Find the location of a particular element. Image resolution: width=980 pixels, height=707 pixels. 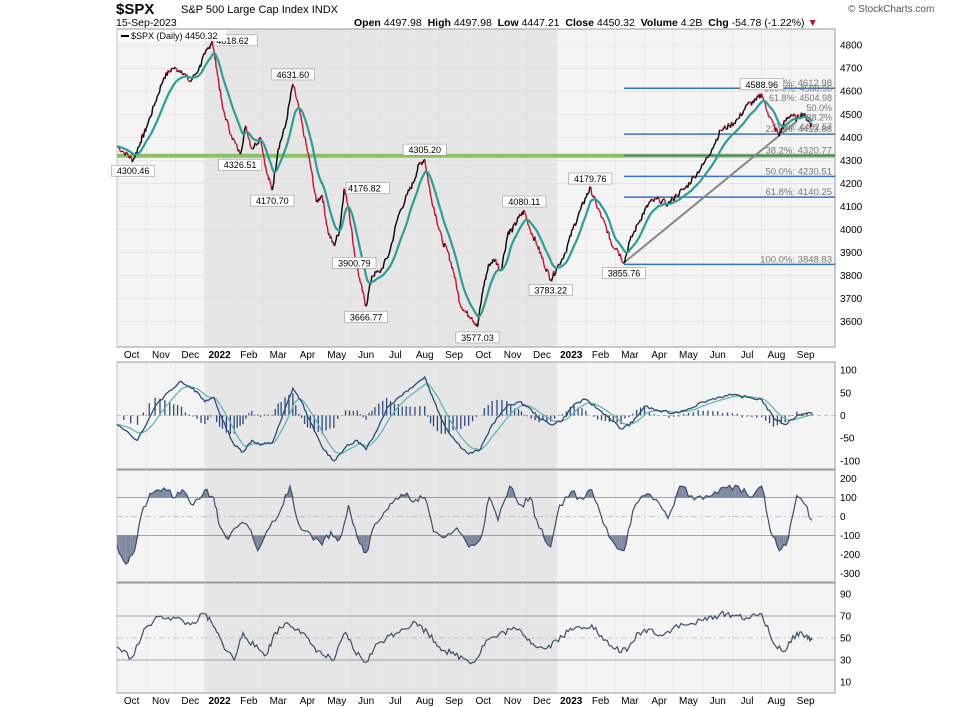

change-label: Chg is located at coordinates (718, 23).